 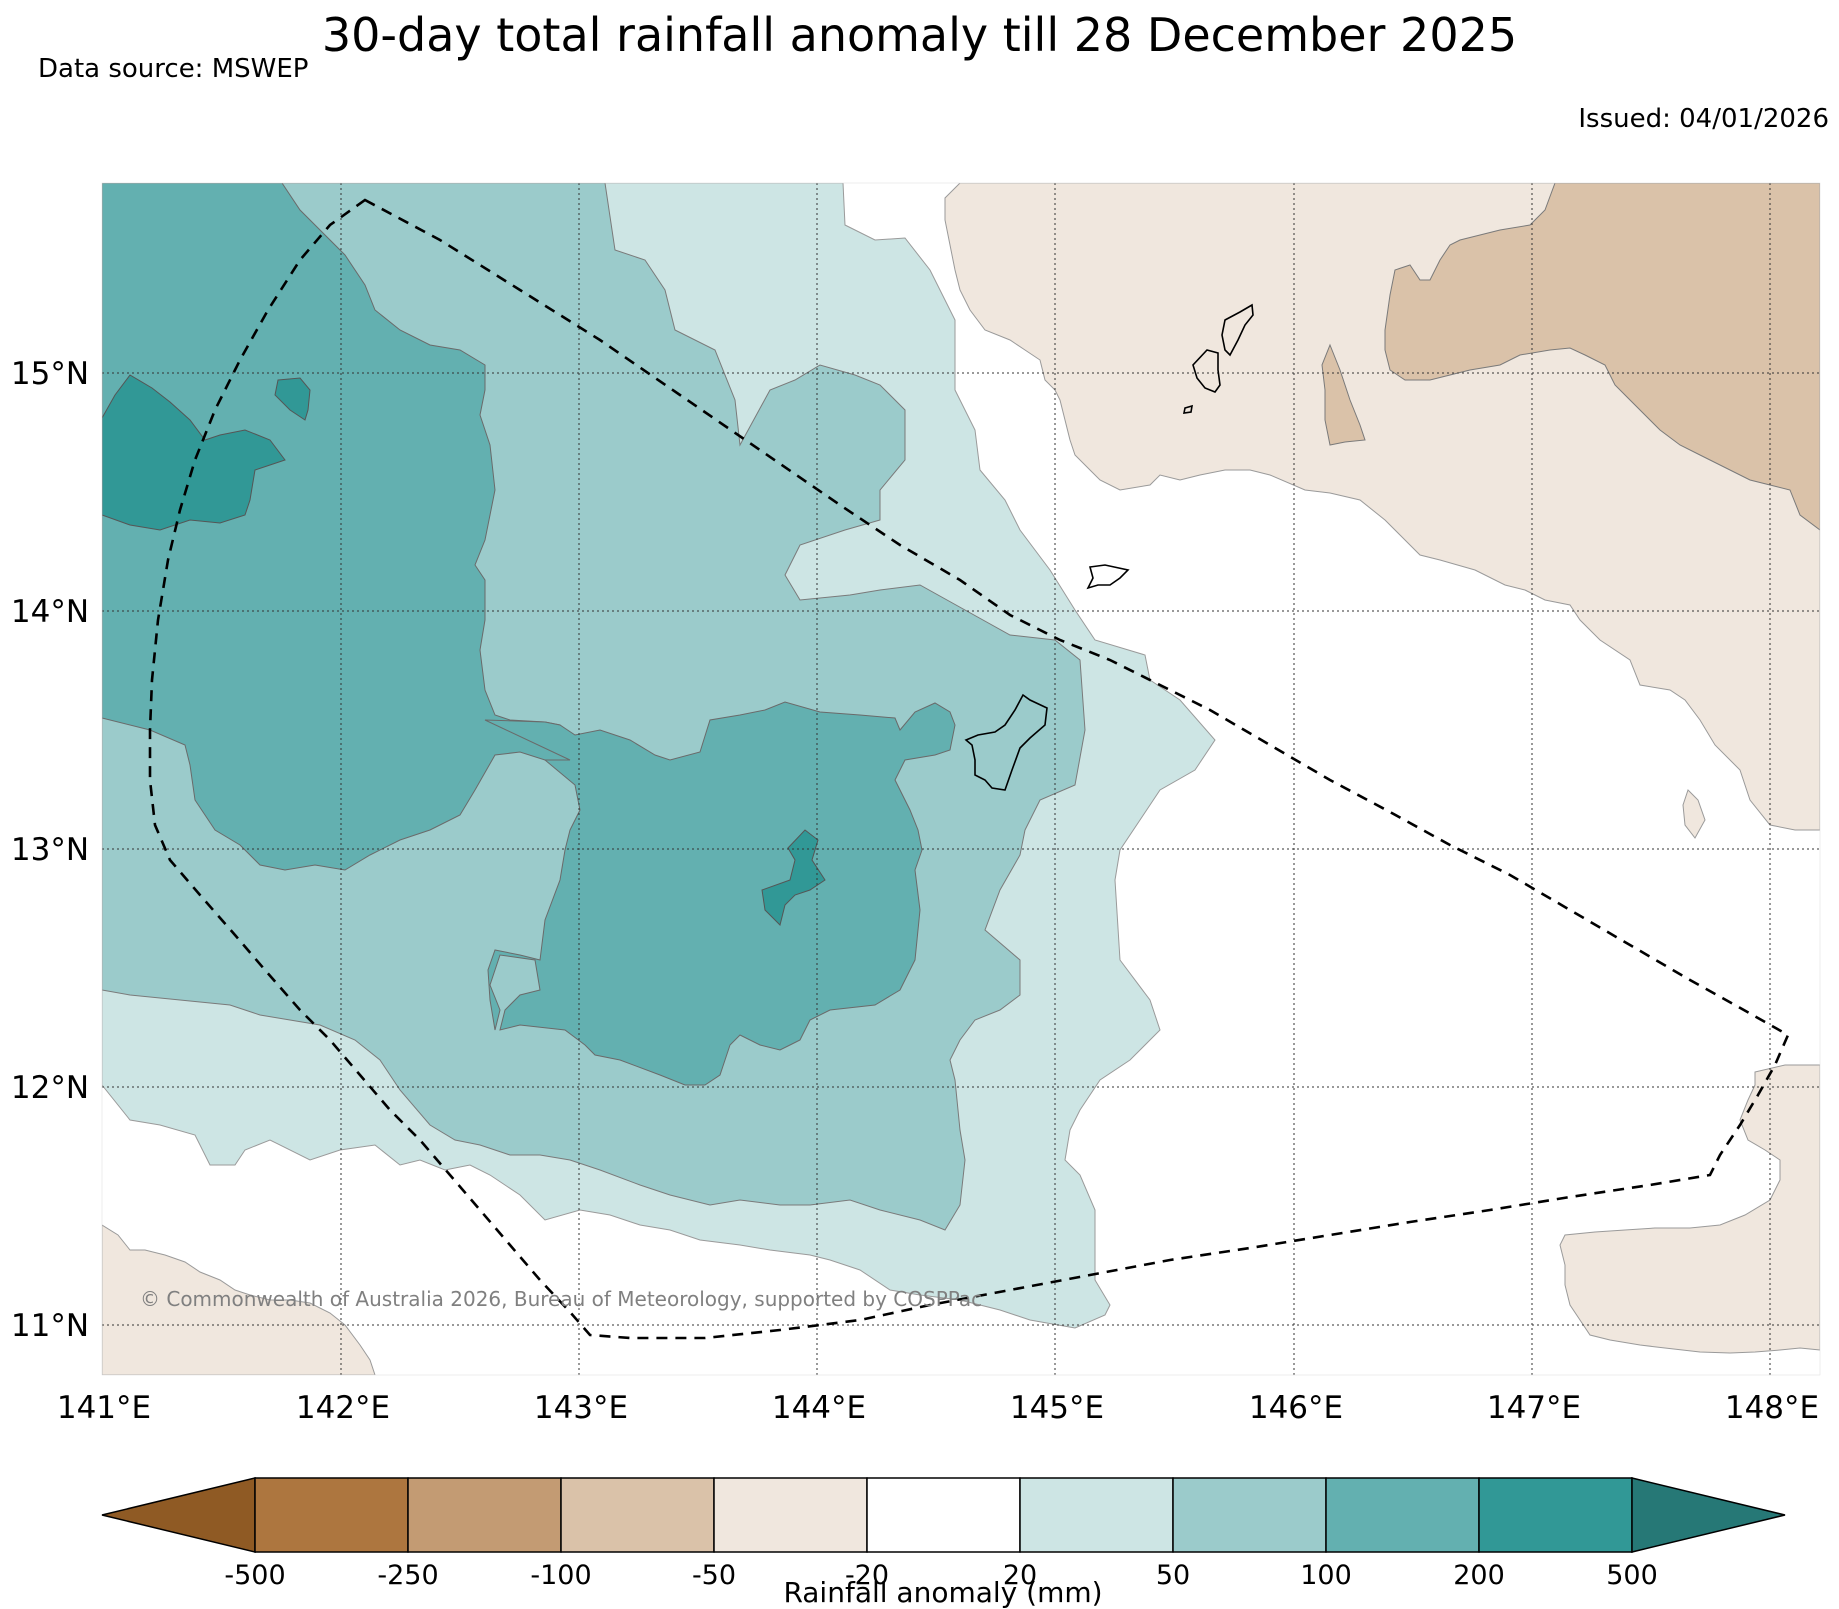 What do you see at coordinates (1703, 119) in the screenshot?
I see `issued-date: Issued: 04/01/2026` at bounding box center [1703, 119].